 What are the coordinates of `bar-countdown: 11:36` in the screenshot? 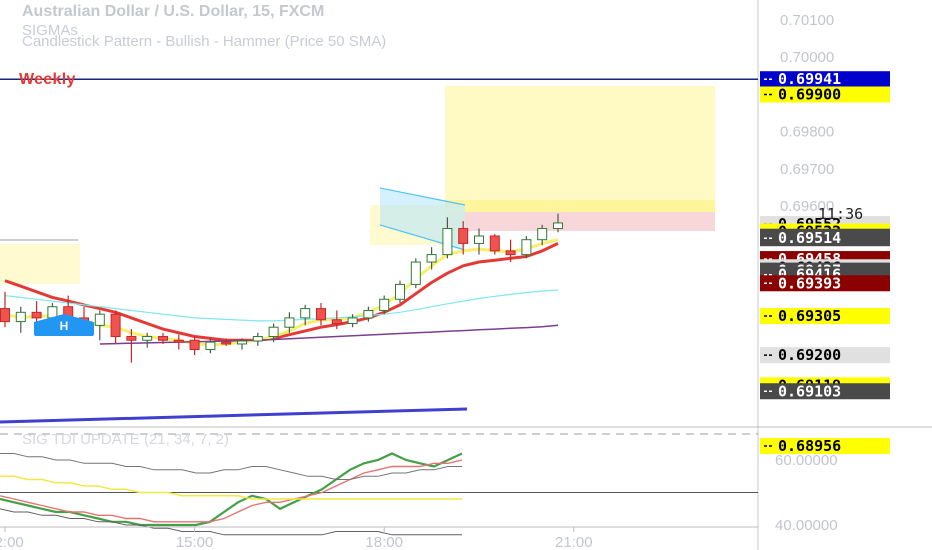 It's located at (841, 214).